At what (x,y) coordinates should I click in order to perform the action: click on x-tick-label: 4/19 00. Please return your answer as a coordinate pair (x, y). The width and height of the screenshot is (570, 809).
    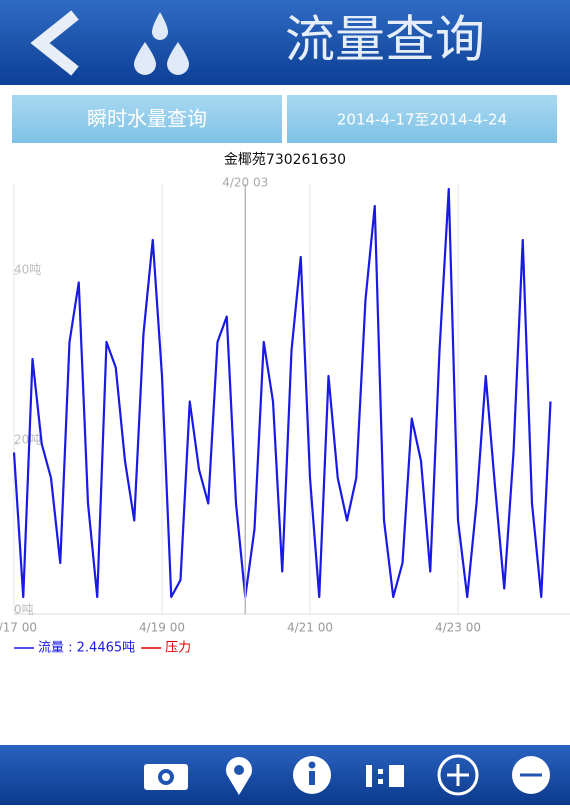
    Looking at the image, I should click on (162, 628).